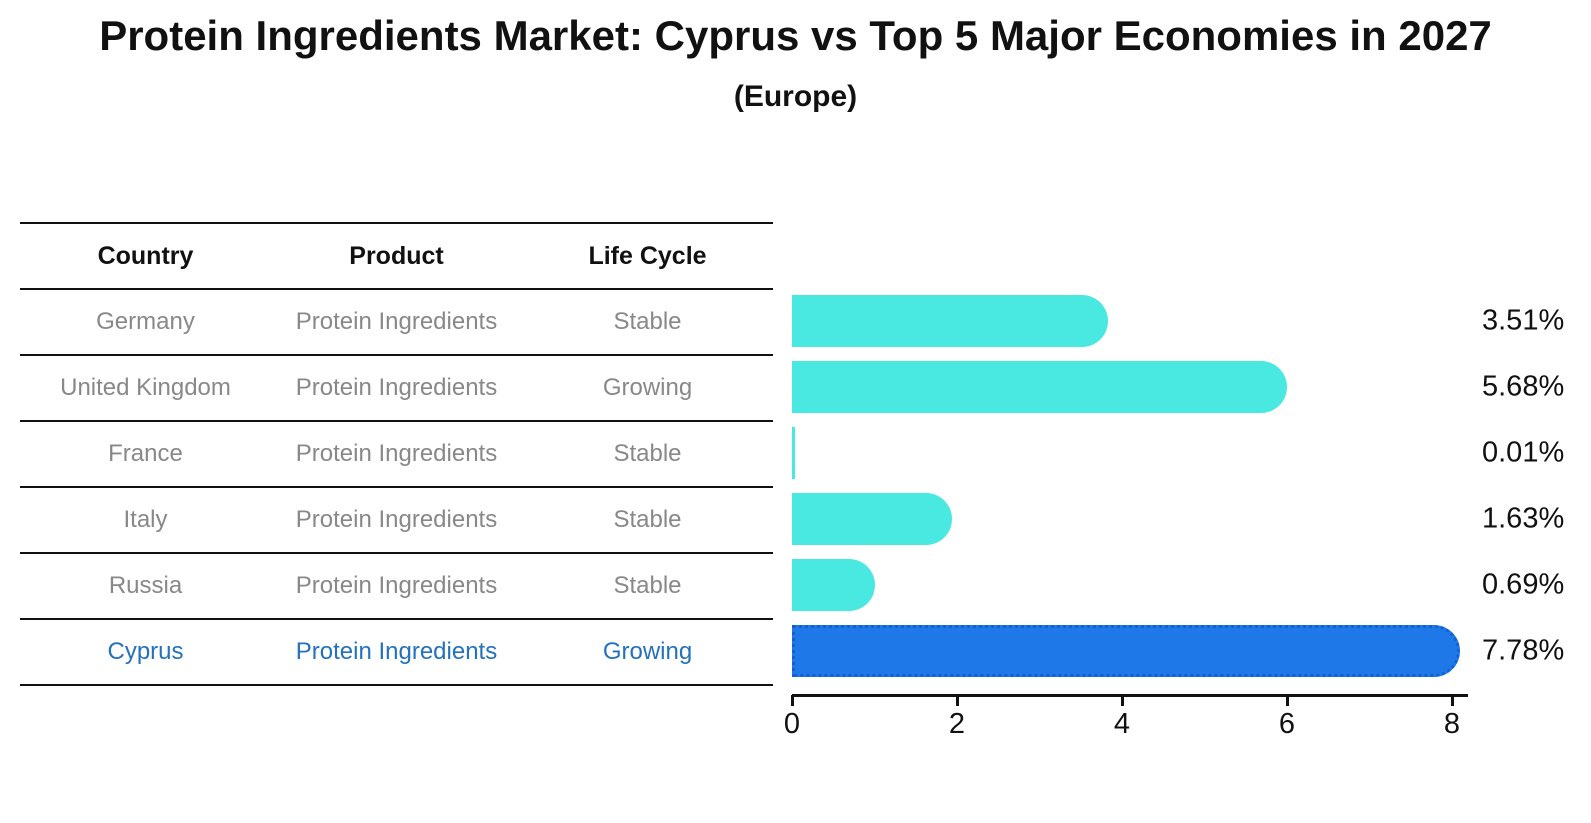 The image size is (1591, 823). What do you see at coordinates (145, 519) in the screenshot?
I see `cell-country: Italy` at bounding box center [145, 519].